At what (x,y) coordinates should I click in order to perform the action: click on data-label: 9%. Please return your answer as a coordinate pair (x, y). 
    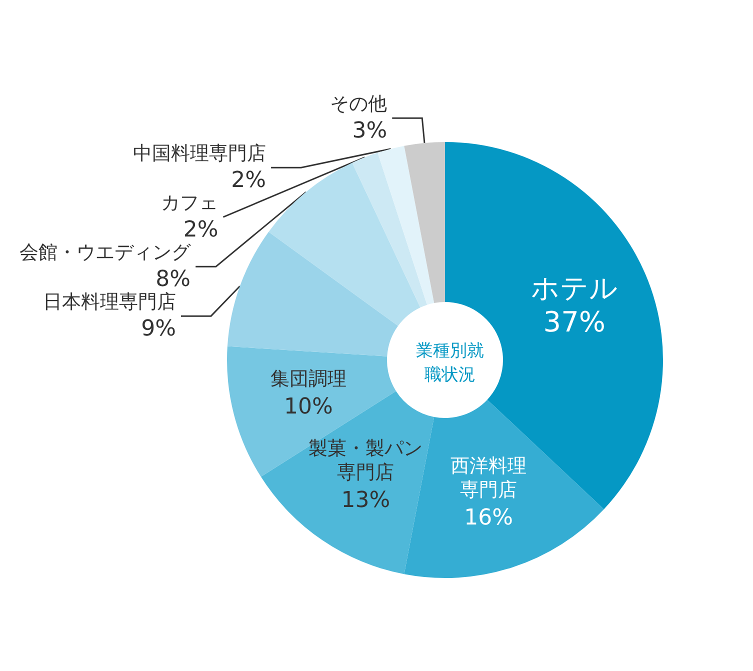
    Looking at the image, I should click on (158, 329).